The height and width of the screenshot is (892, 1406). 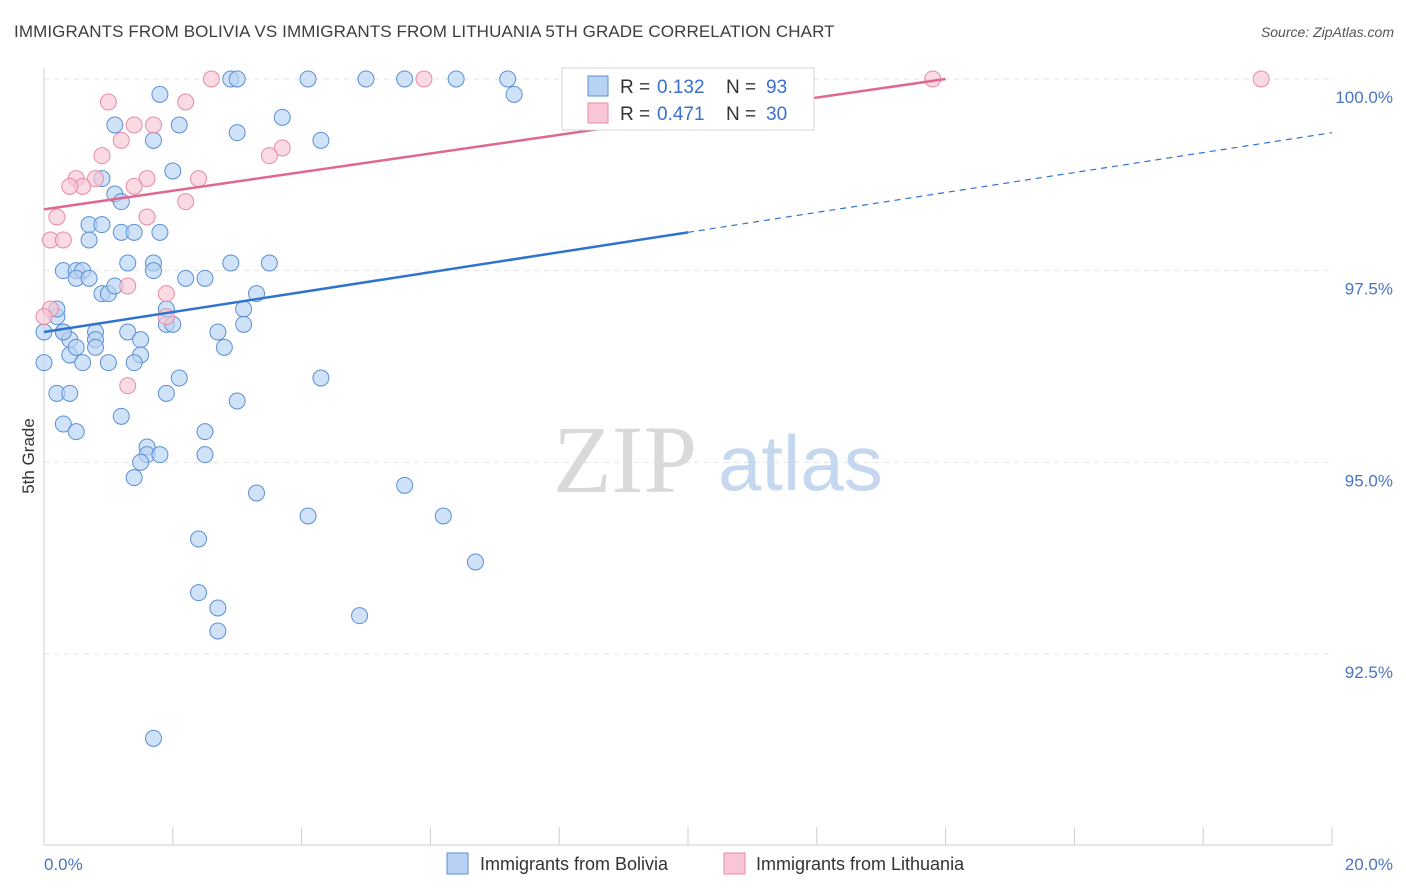 What do you see at coordinates (681, 114) in the screenshot?
I see `legend-r-value-lithuania: 0.471` at bounding box center [681, 114].